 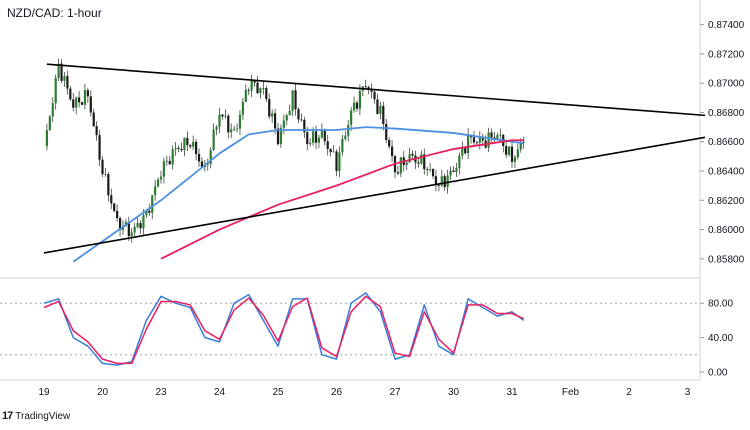 What do you see at coordinates (44, 392) in the screenshot?
I see `time-tick-label: 19` at bounding box center [44, 392].